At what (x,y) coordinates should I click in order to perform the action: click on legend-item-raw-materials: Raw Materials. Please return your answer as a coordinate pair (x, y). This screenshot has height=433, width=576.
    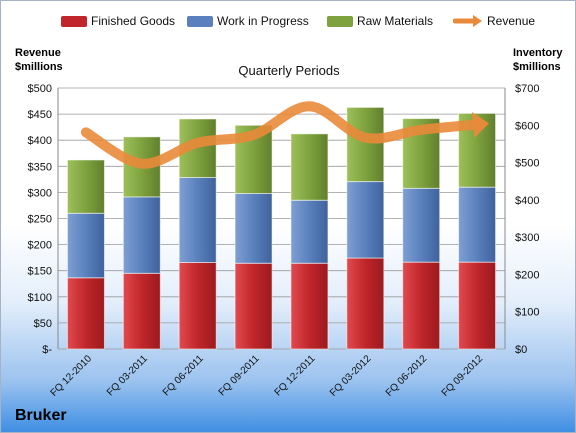
    Looking at the image, I should click on (380, 21).